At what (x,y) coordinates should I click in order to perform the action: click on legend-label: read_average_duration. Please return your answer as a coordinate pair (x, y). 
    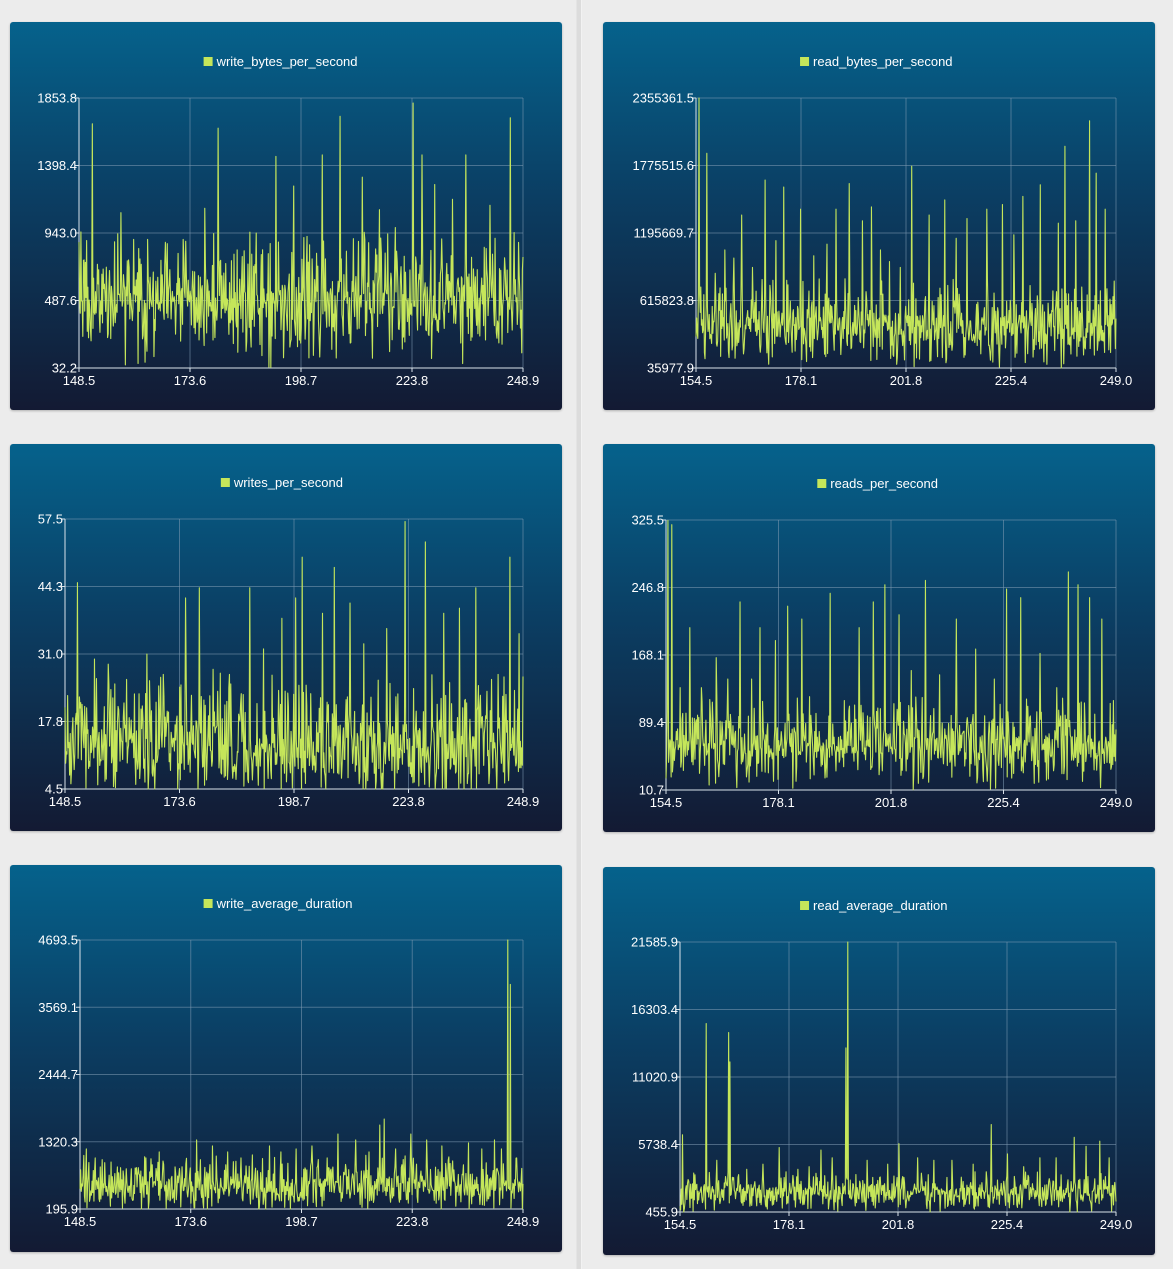
    Looking at the image, I should click on (880, 905).